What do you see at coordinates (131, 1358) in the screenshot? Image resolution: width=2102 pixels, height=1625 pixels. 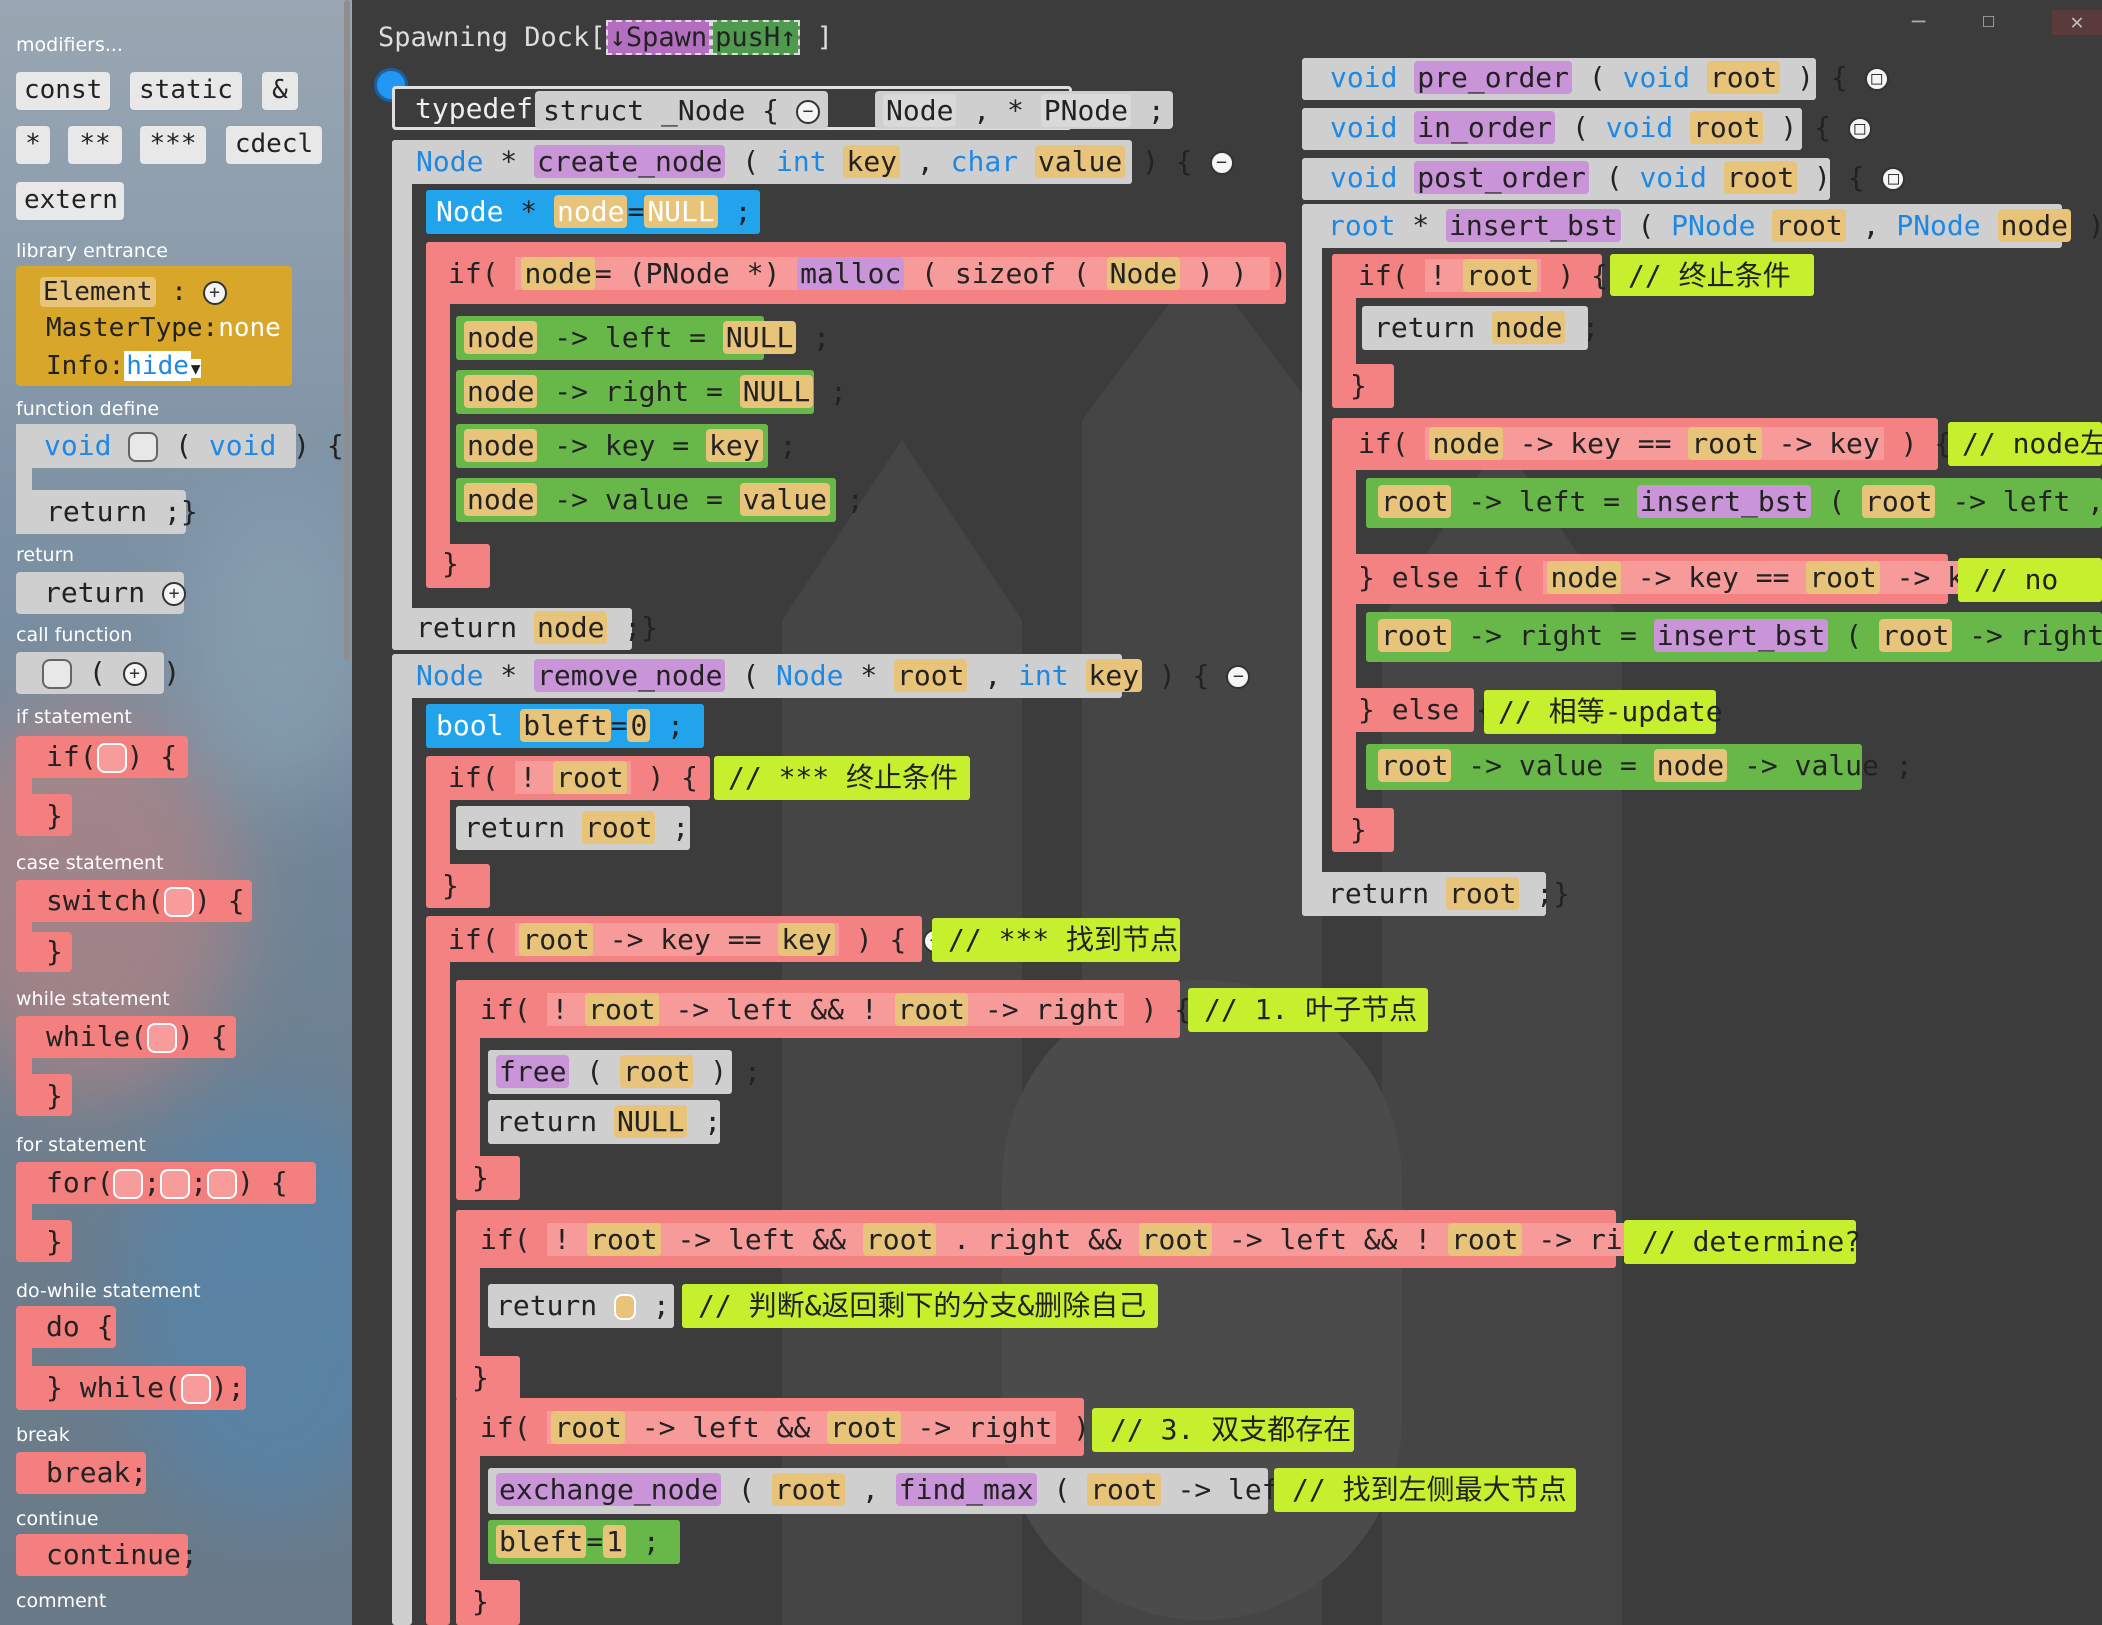 I see `dowhile-block: do { } while();` at bounding box center [131, 1358].